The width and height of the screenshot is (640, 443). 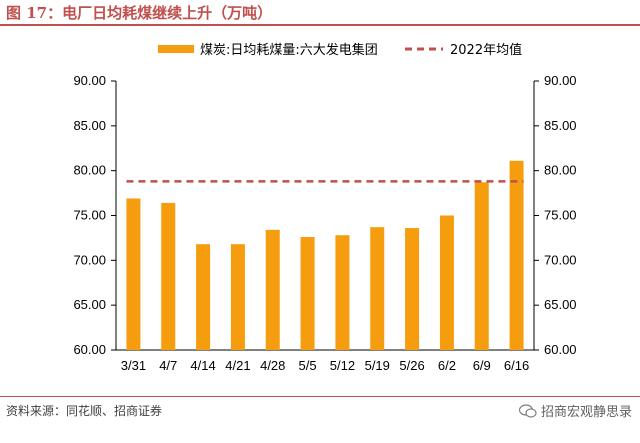 What do you see at coordinates (176, 49) in the screenshot?
I see `legend-swatch-bar` at bounding box center [176, 49].